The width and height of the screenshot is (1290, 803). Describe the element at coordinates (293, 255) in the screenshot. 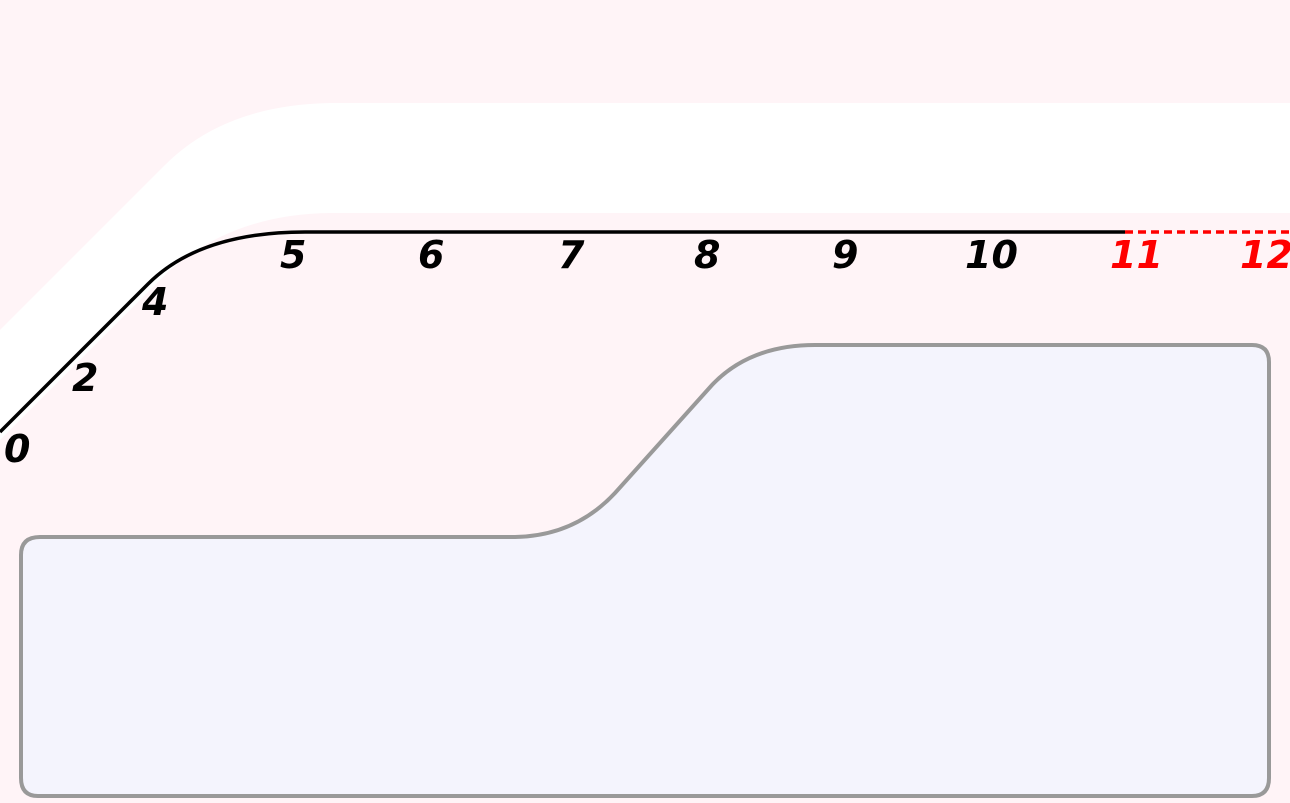

I see `tick-label-5: 5` at that location.